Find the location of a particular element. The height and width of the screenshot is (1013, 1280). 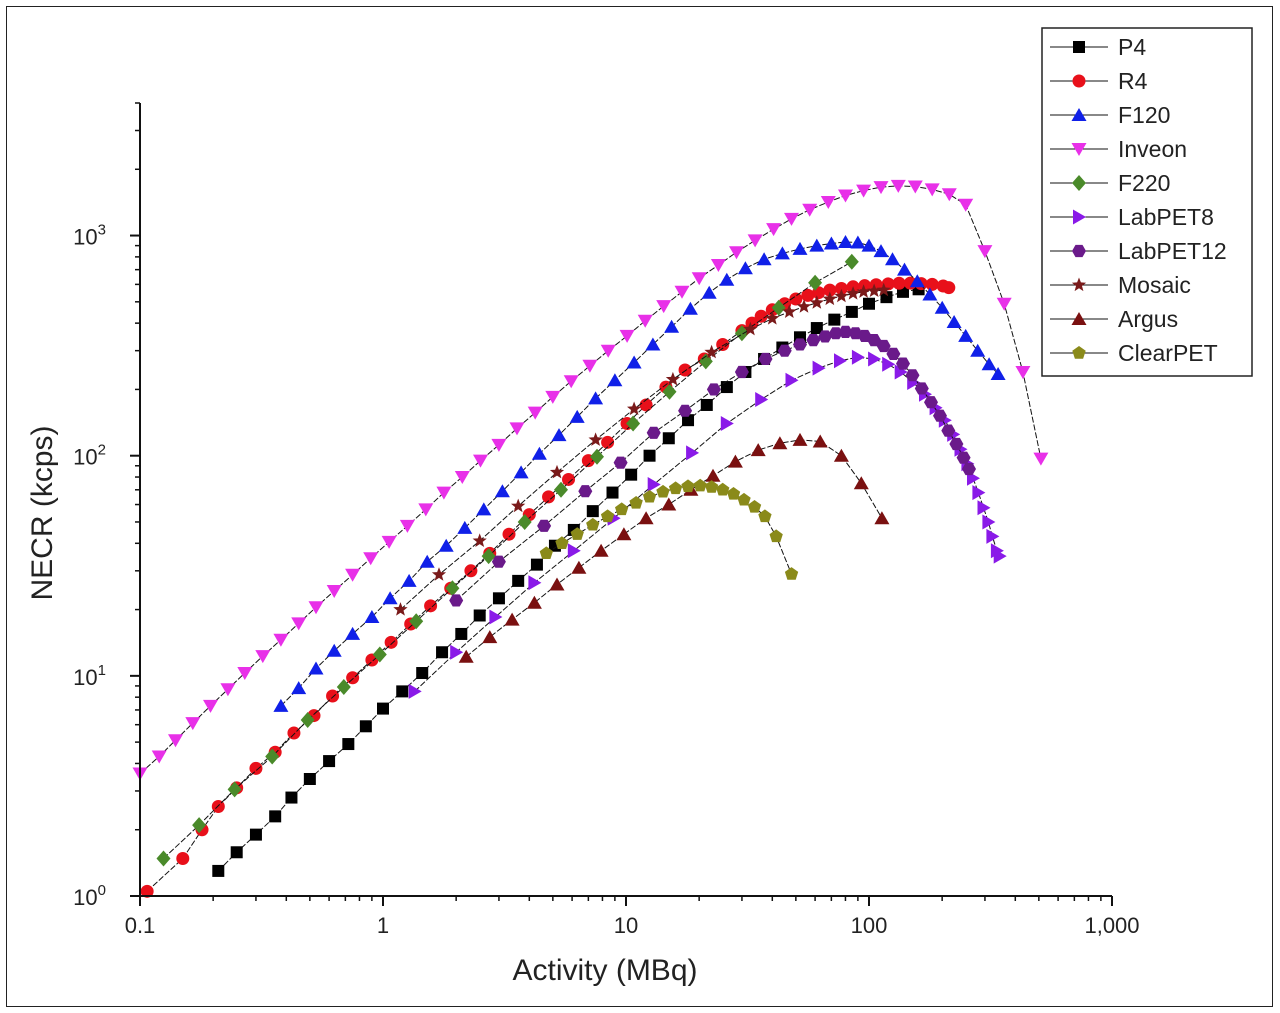

legend-label-labpet12: LabPET12 is located at coordinates (1172, 251).